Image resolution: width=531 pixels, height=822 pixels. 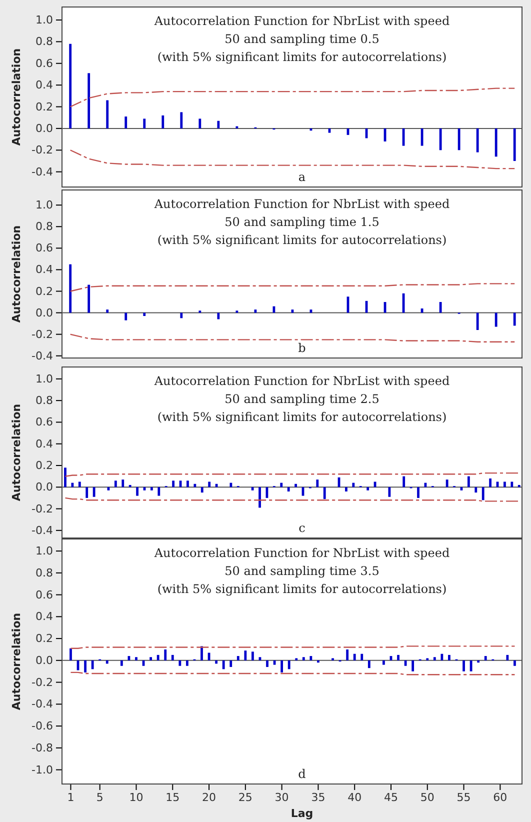 What do you see at coordinates (42, 747) in the screenshot?
I see `y-tick-label: -0.8` at bounding box center [42, 747].